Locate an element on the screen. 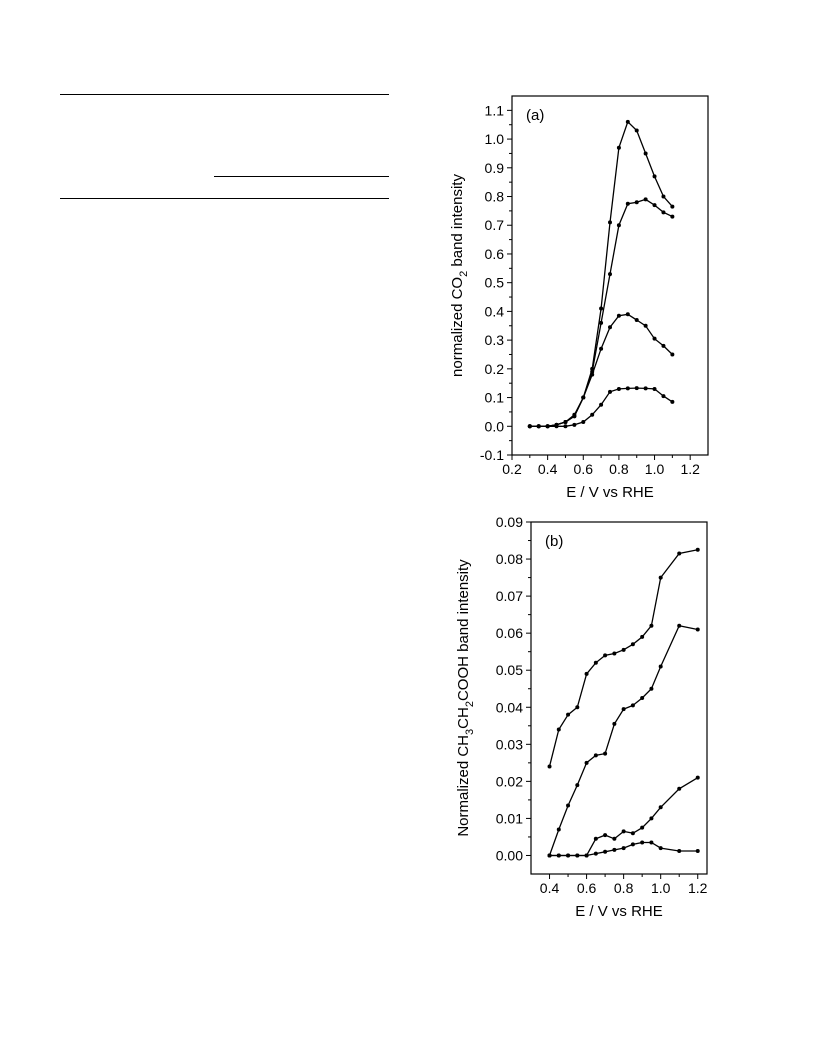 The height and width of the screenshot is (1056, 816). chart-a-plot-frame is located at coordinates (610, 275).